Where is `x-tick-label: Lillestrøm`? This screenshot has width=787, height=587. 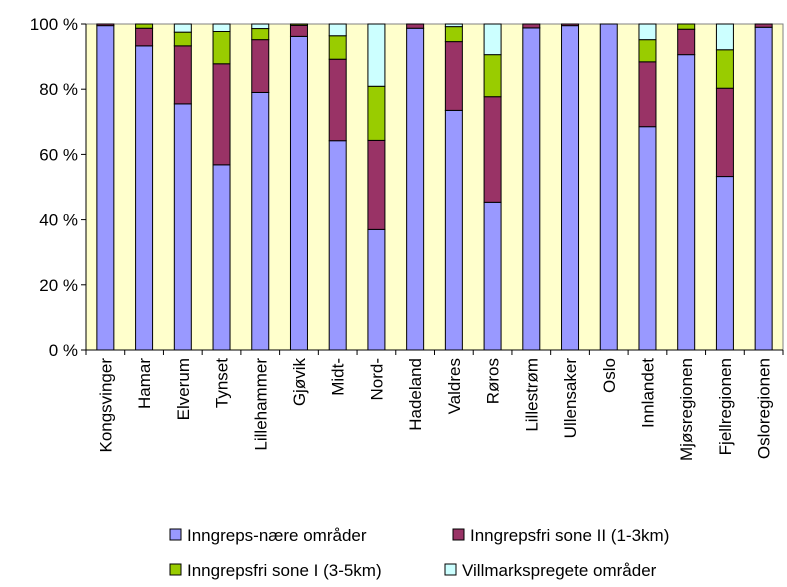
x-tick-label: Lillestrøm is located at coordinates (531, 395).